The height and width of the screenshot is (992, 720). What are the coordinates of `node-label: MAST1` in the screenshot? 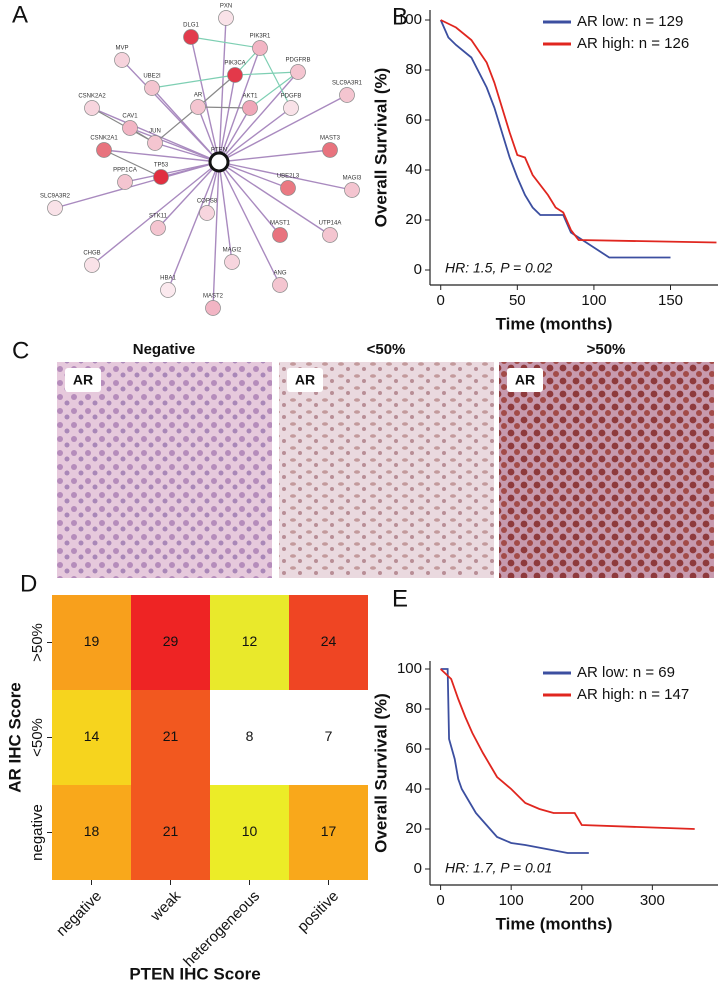 It's located at (280, 224).